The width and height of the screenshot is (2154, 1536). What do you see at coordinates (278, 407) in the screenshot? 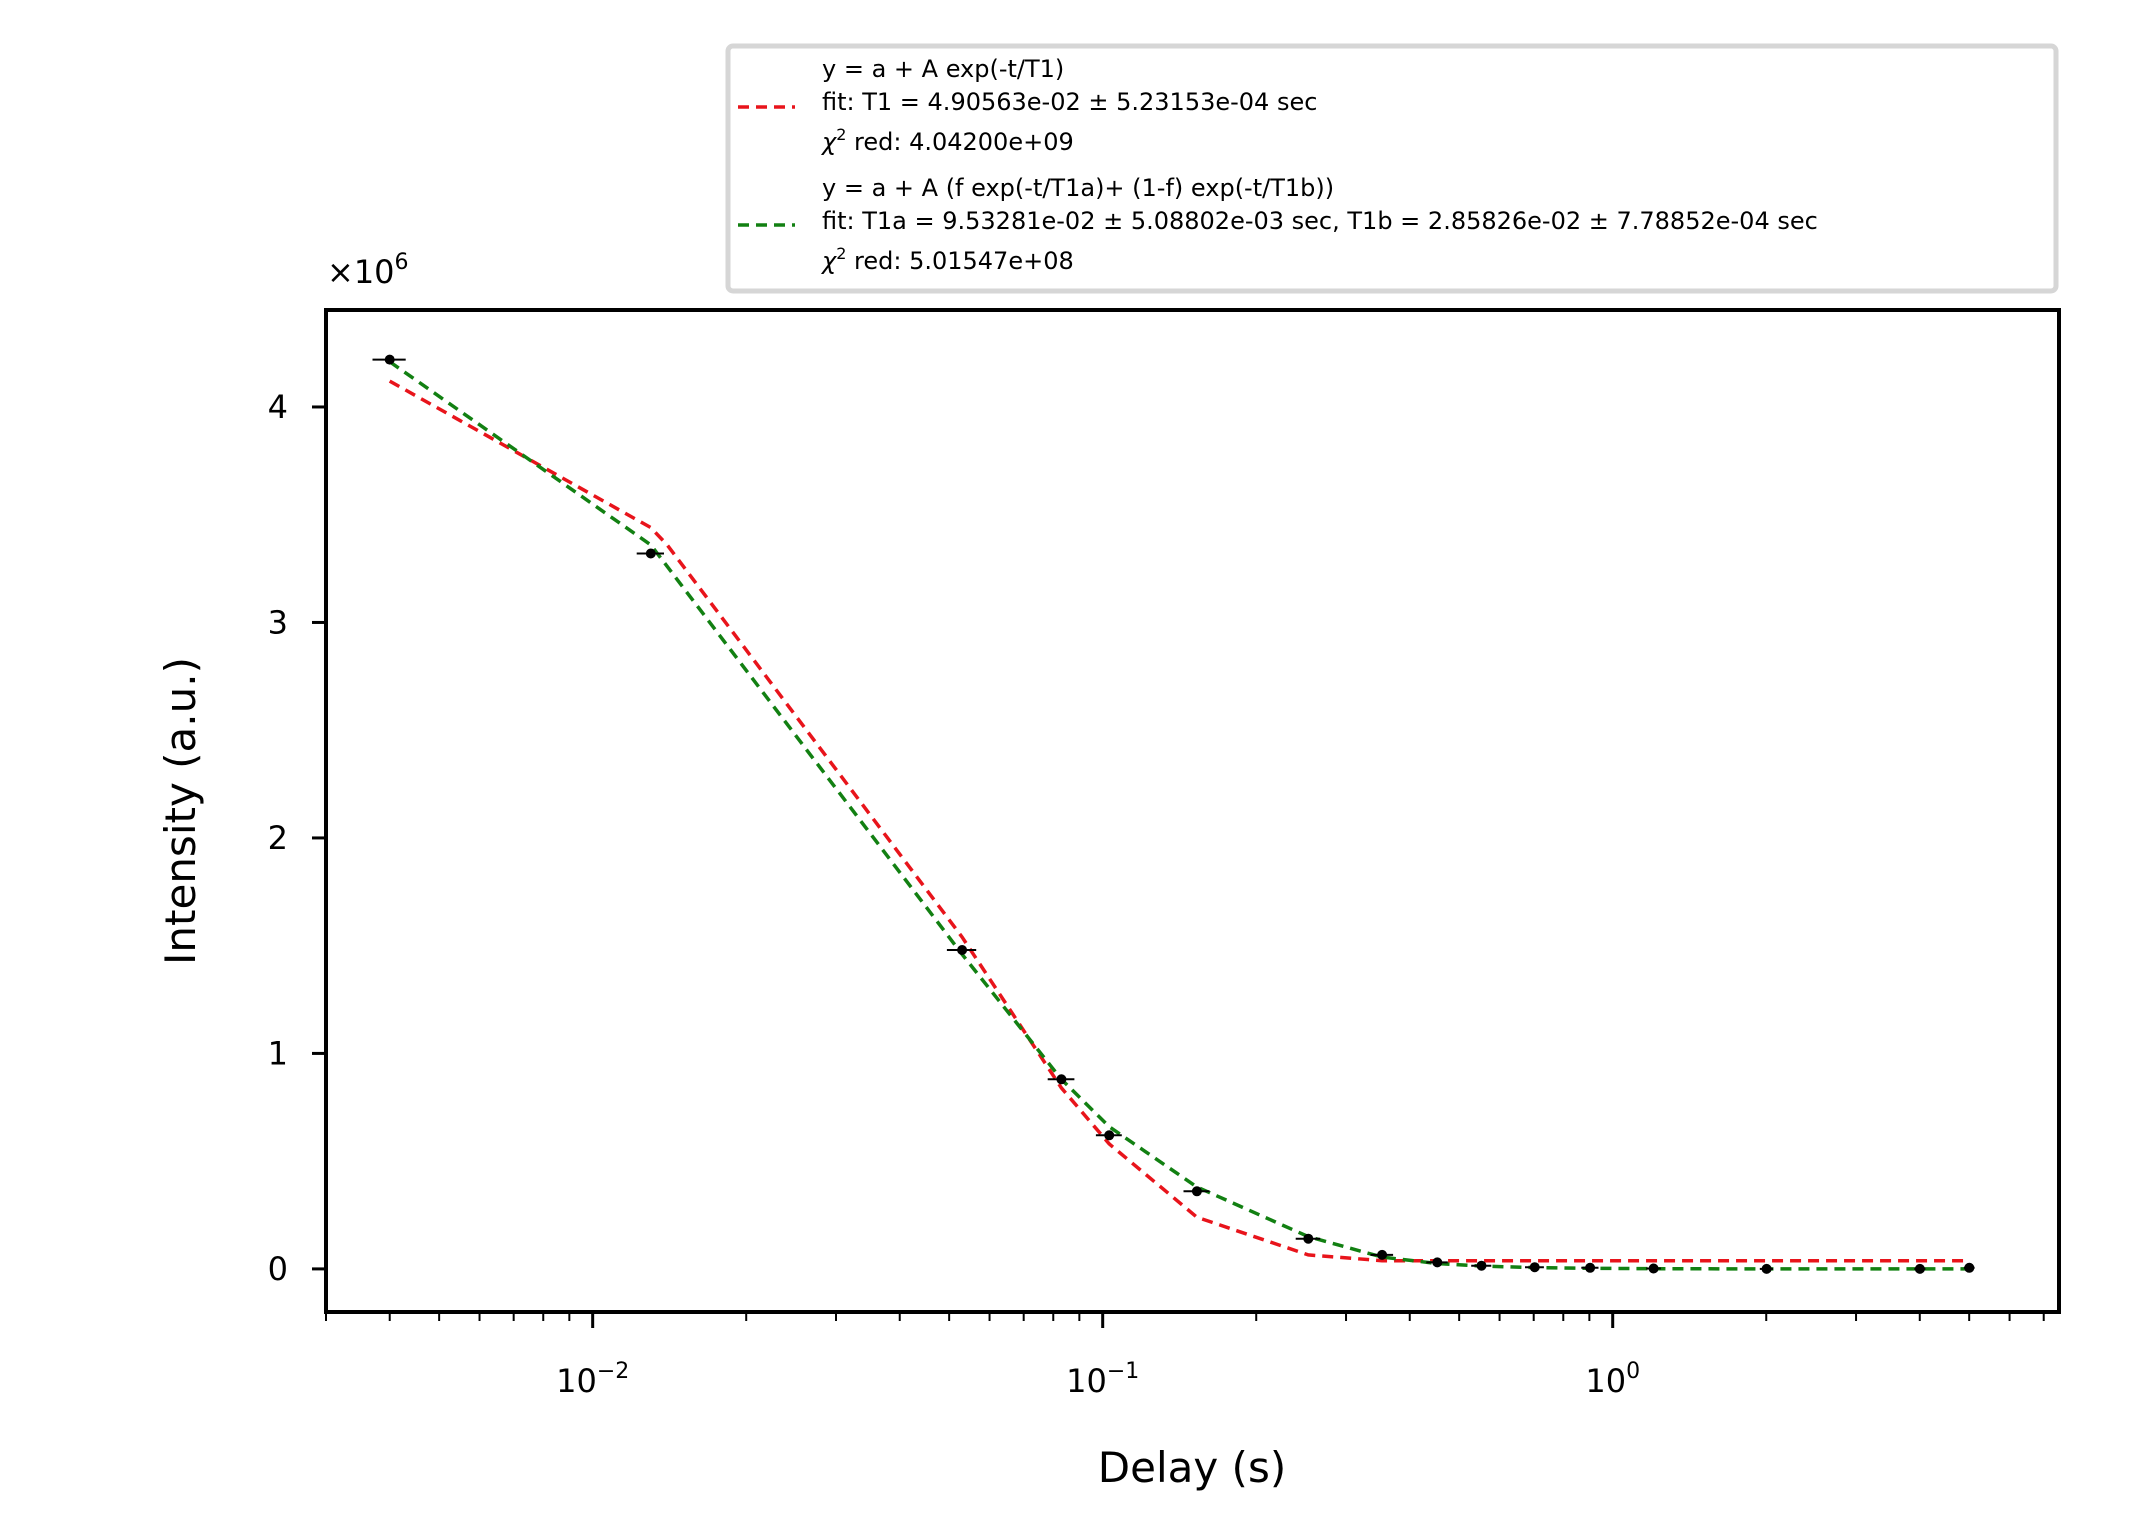
I see `y-tick-label-4: 4` at bounding box center [278, 407].